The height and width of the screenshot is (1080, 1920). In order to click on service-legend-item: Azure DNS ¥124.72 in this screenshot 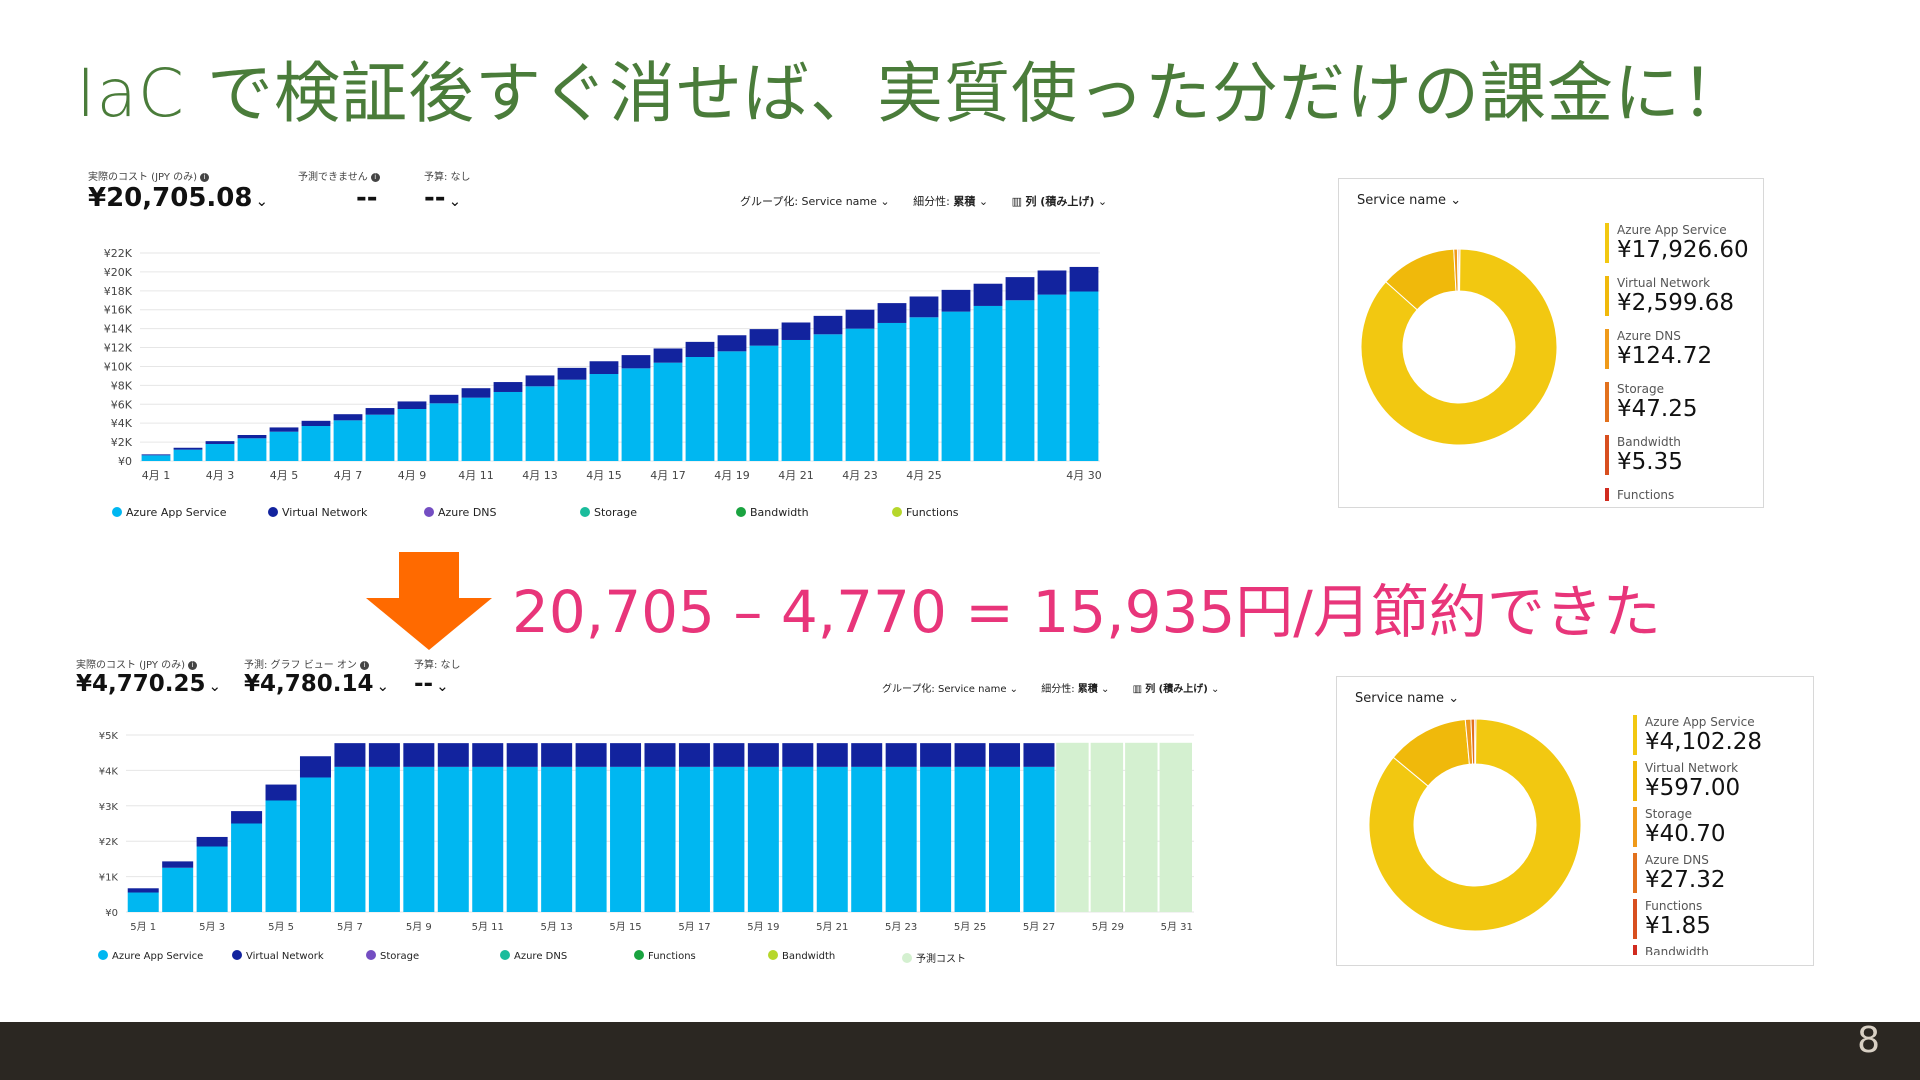, I will do `click(1658, 349)`.